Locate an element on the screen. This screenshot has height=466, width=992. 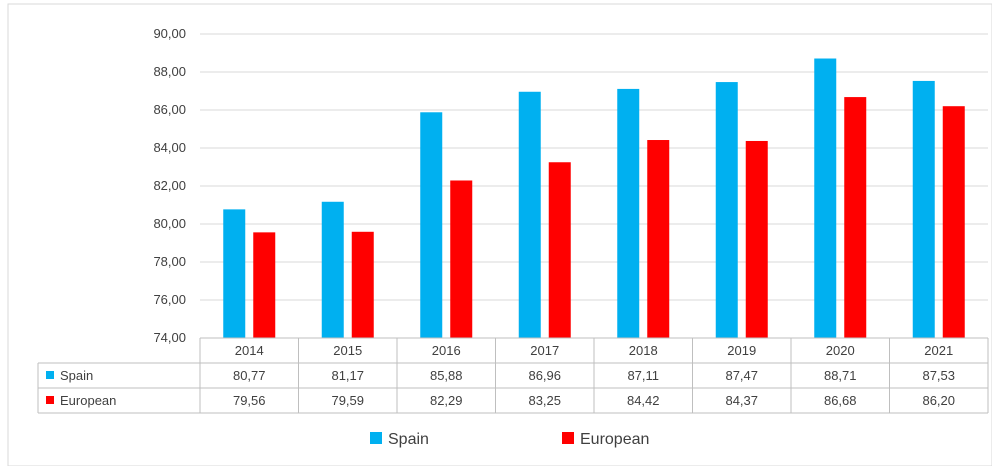
data-label: 85,88 is located at coordinates (446, 375).